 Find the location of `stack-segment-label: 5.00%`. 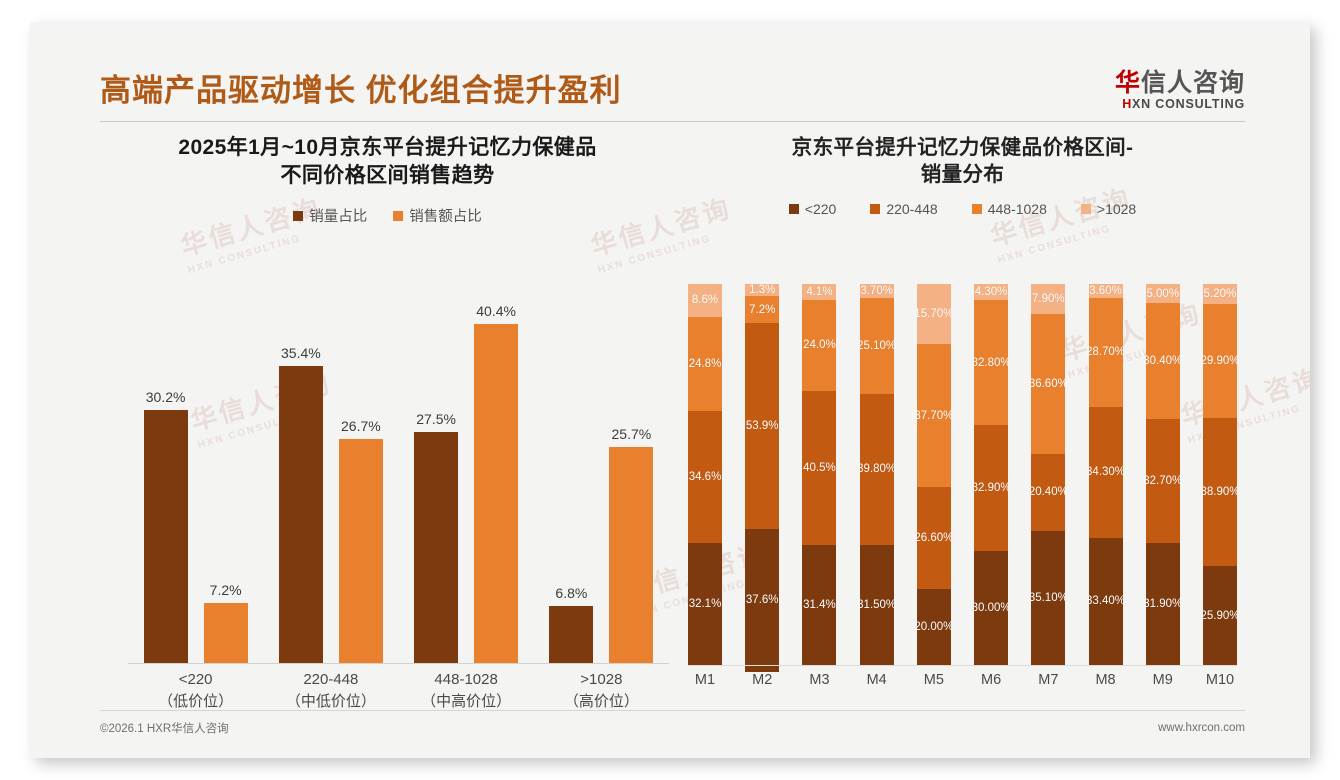

stack-segment-label: 5.00% is located at coordinates (1163, 293).